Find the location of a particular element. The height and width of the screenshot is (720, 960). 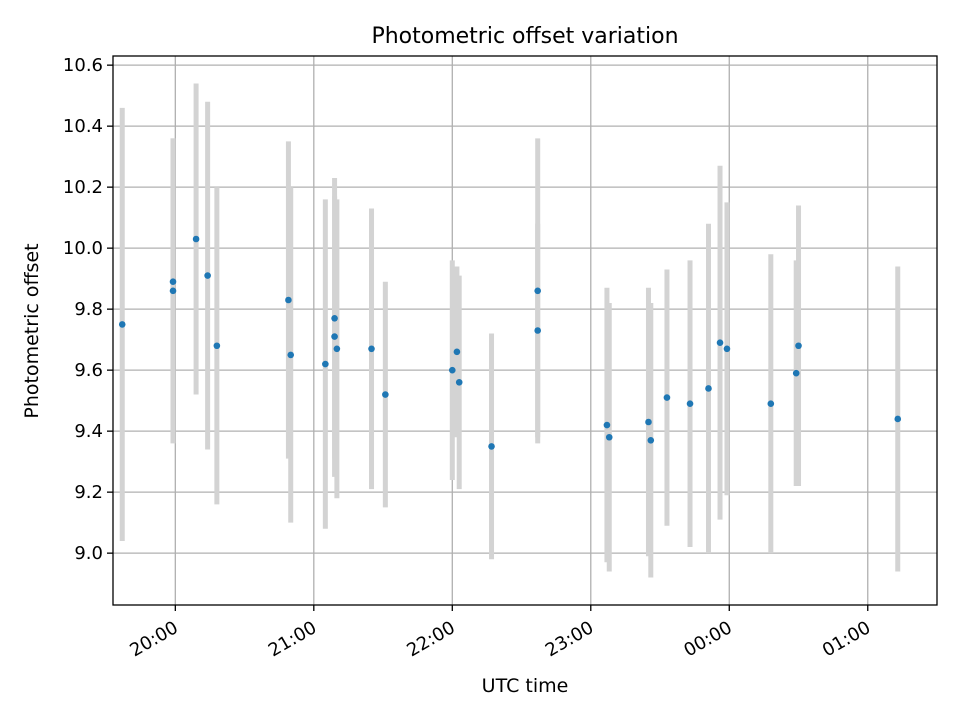

y-tick-label: 9.6 is located at coordinates (88, 370).